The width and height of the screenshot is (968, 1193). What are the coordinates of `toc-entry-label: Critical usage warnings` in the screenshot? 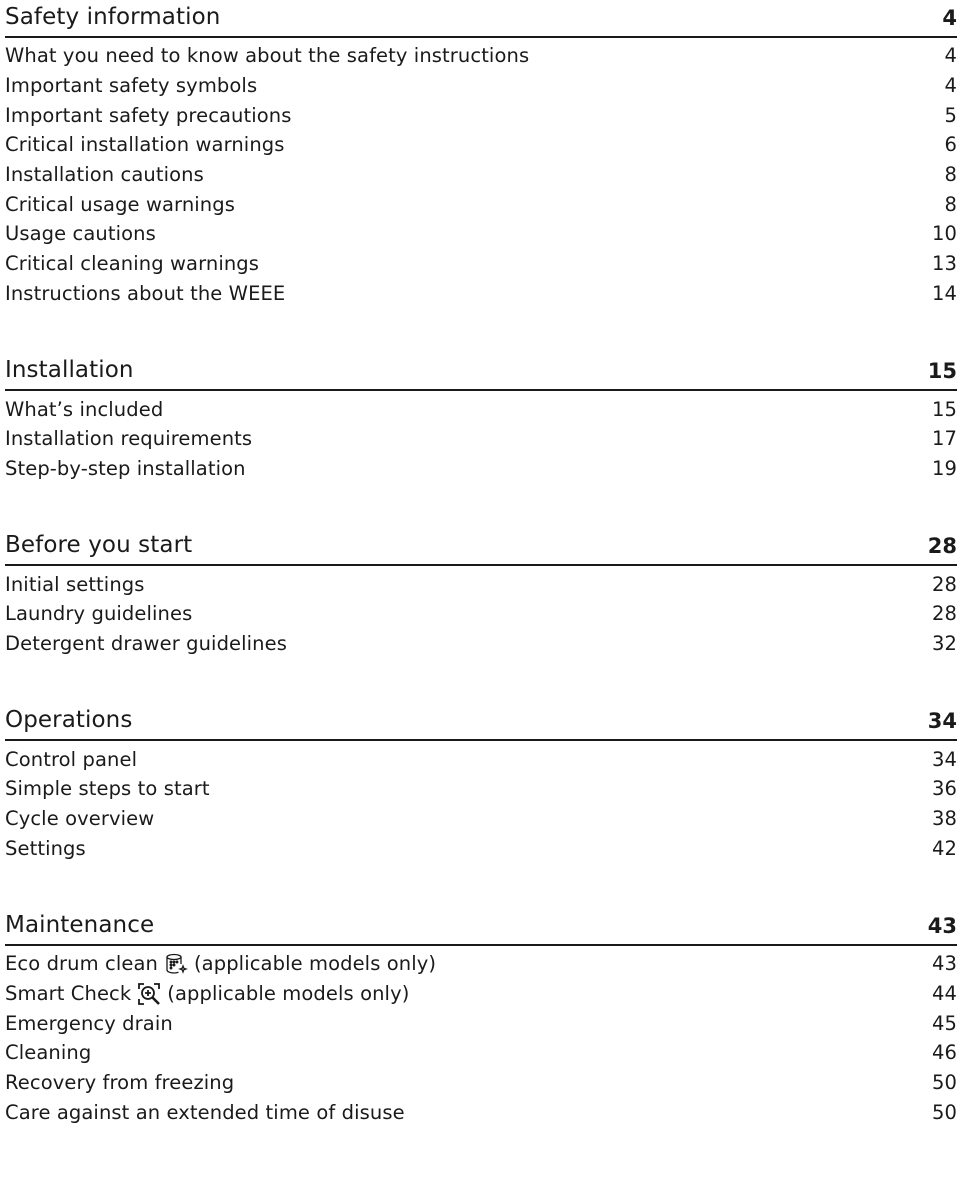 It's located at (120, 204).